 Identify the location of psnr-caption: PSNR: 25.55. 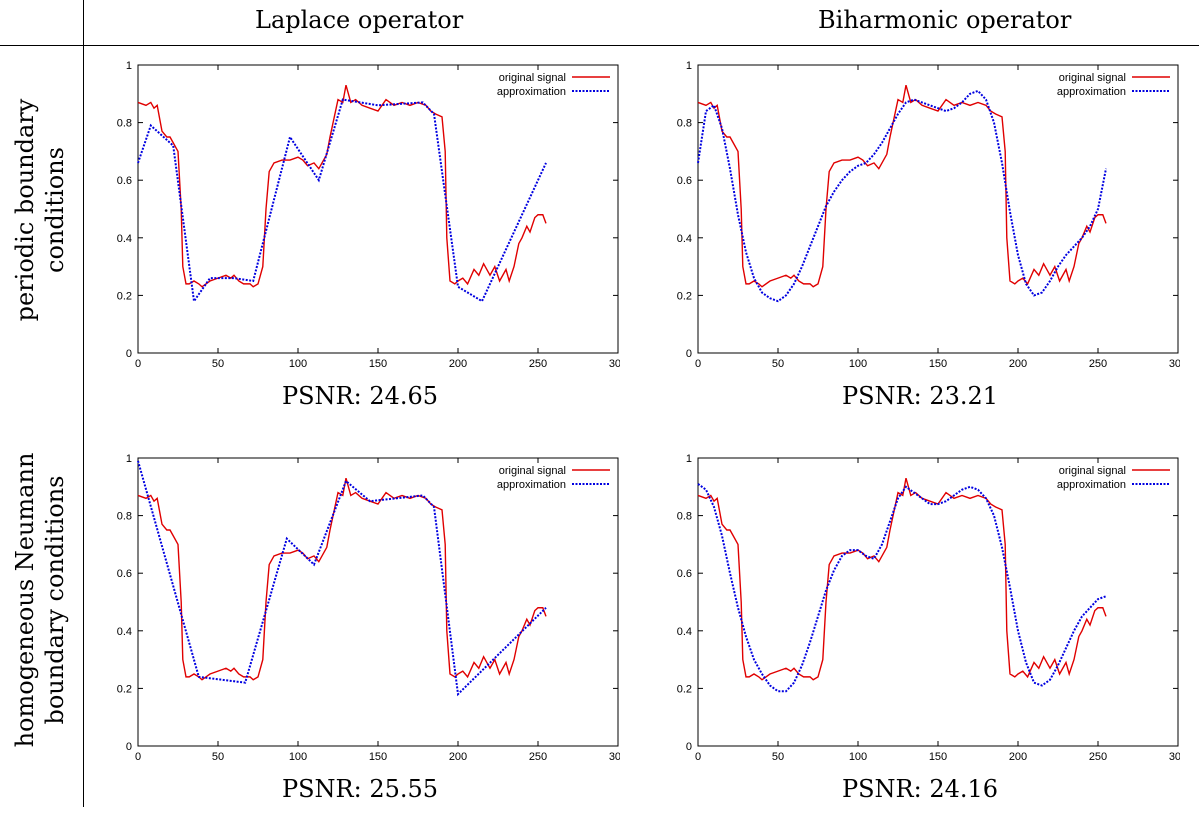
(360, 789).